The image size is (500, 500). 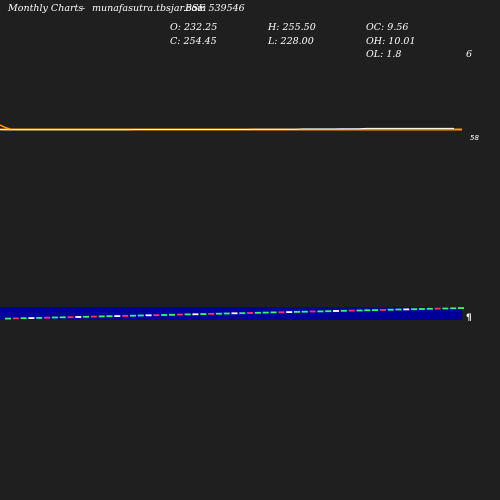 What do you see at coordinates (292, 27) in the screenshot?
I see `high-value: H: 255.50` at bounding box center [292, 27].